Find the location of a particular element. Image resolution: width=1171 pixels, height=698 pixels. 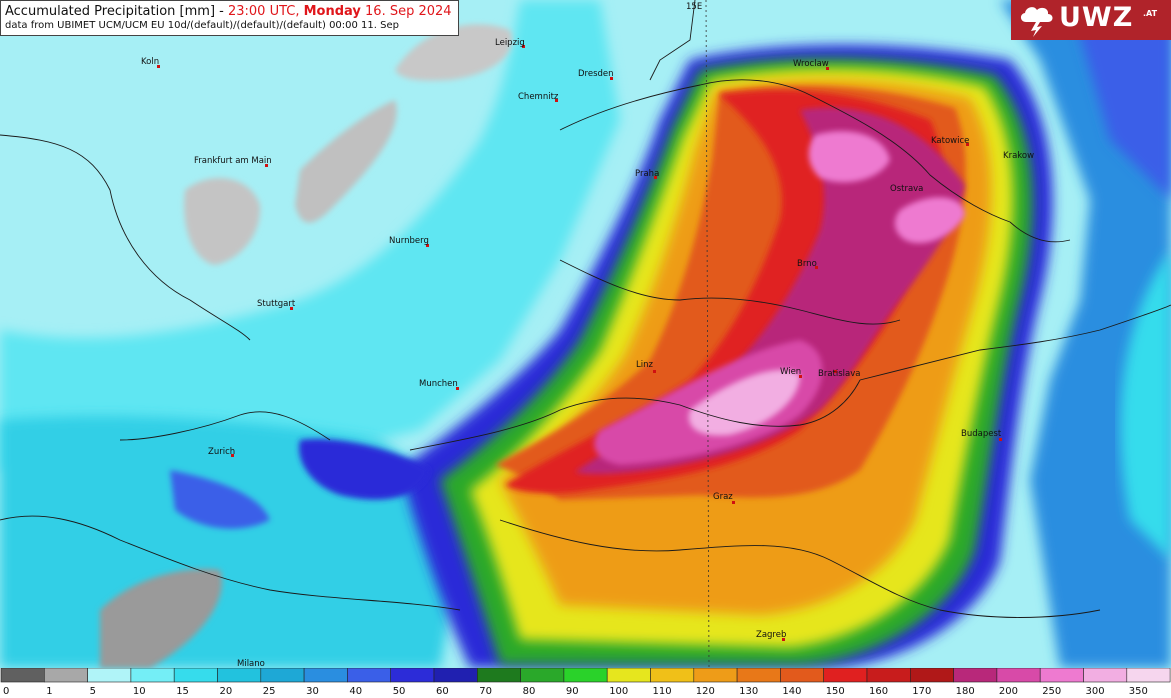

legend-tick-label: 50 is located at coordinates (399, 691).